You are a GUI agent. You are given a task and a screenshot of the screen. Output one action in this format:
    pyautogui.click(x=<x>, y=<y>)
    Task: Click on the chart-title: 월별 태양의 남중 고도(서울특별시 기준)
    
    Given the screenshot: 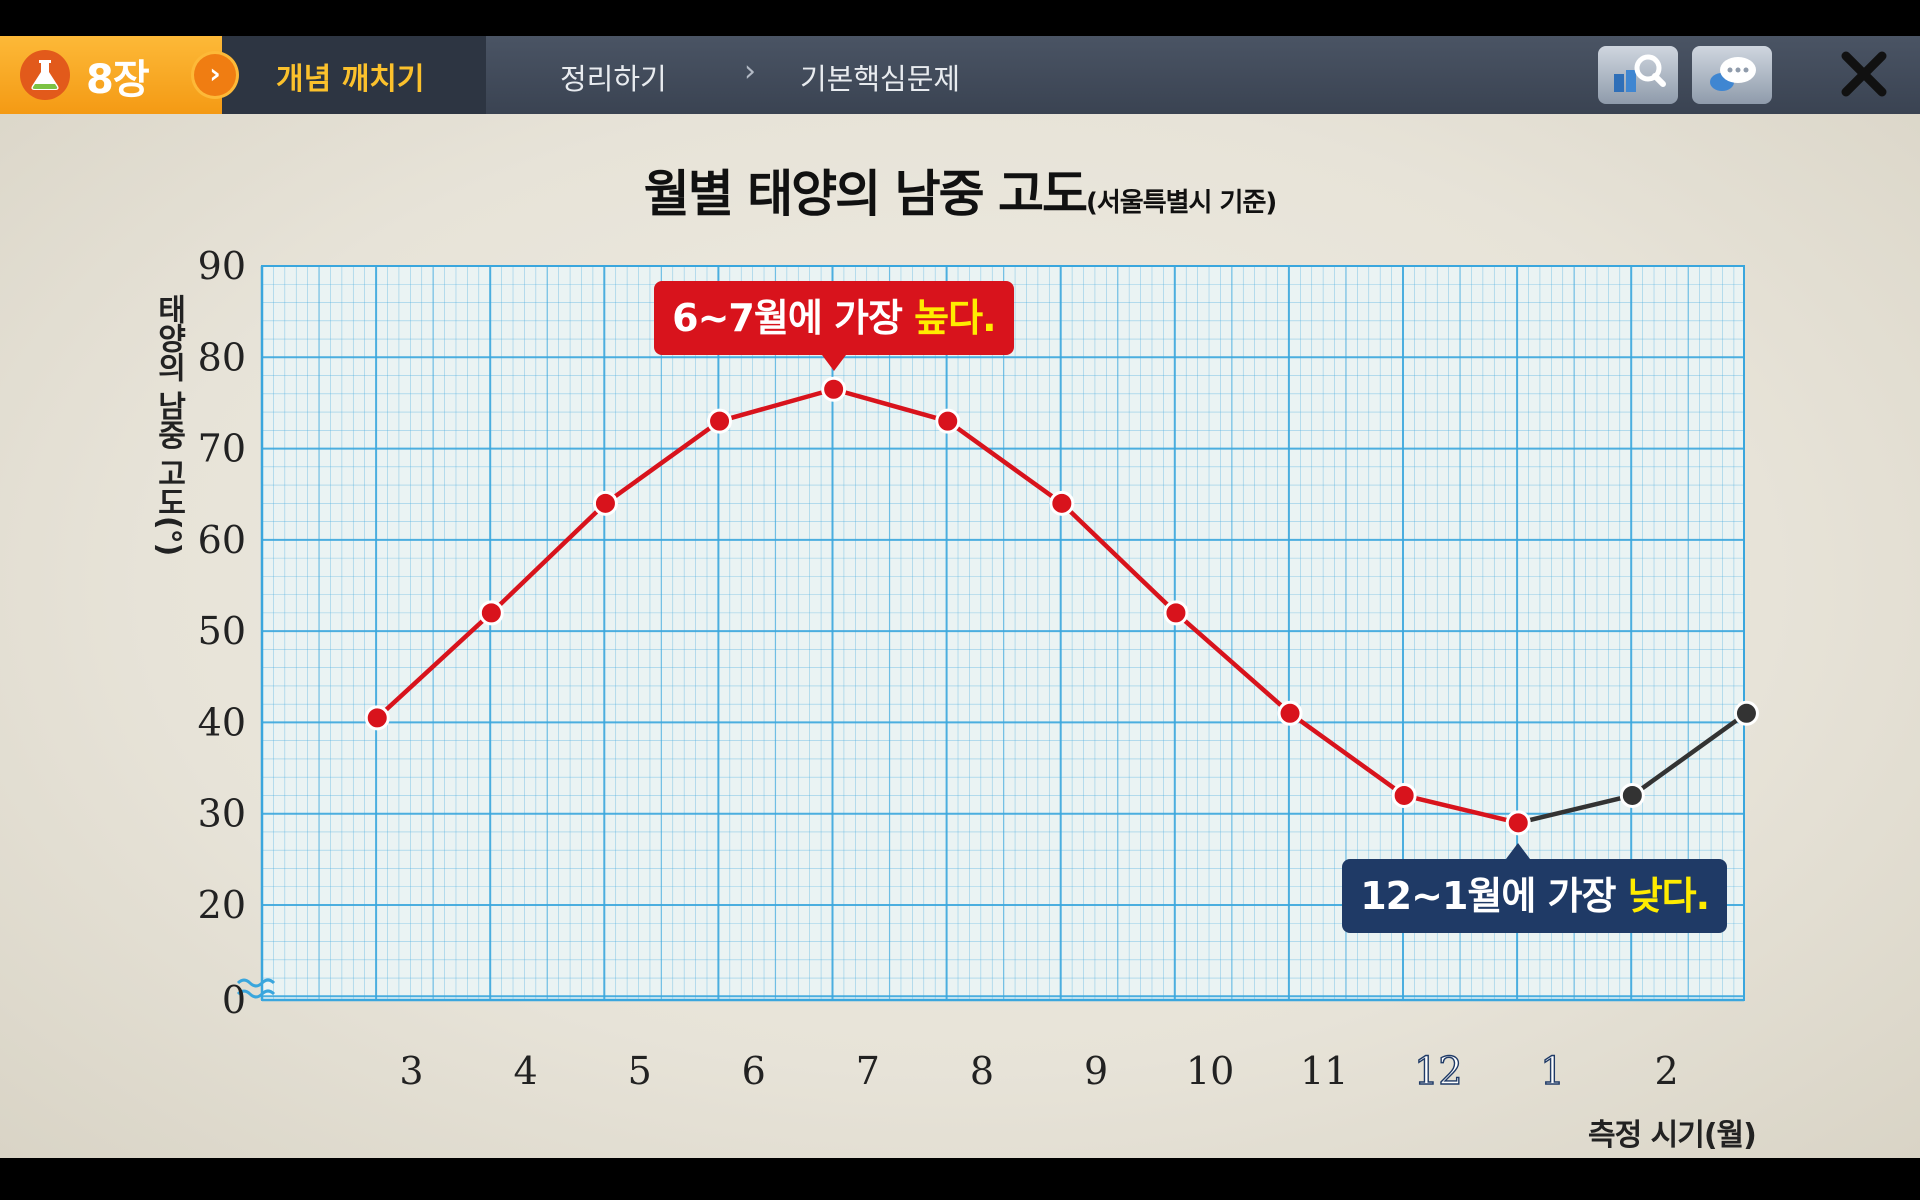 What is the action you would take?
    pyautogui.click(x=960, y=190)
    